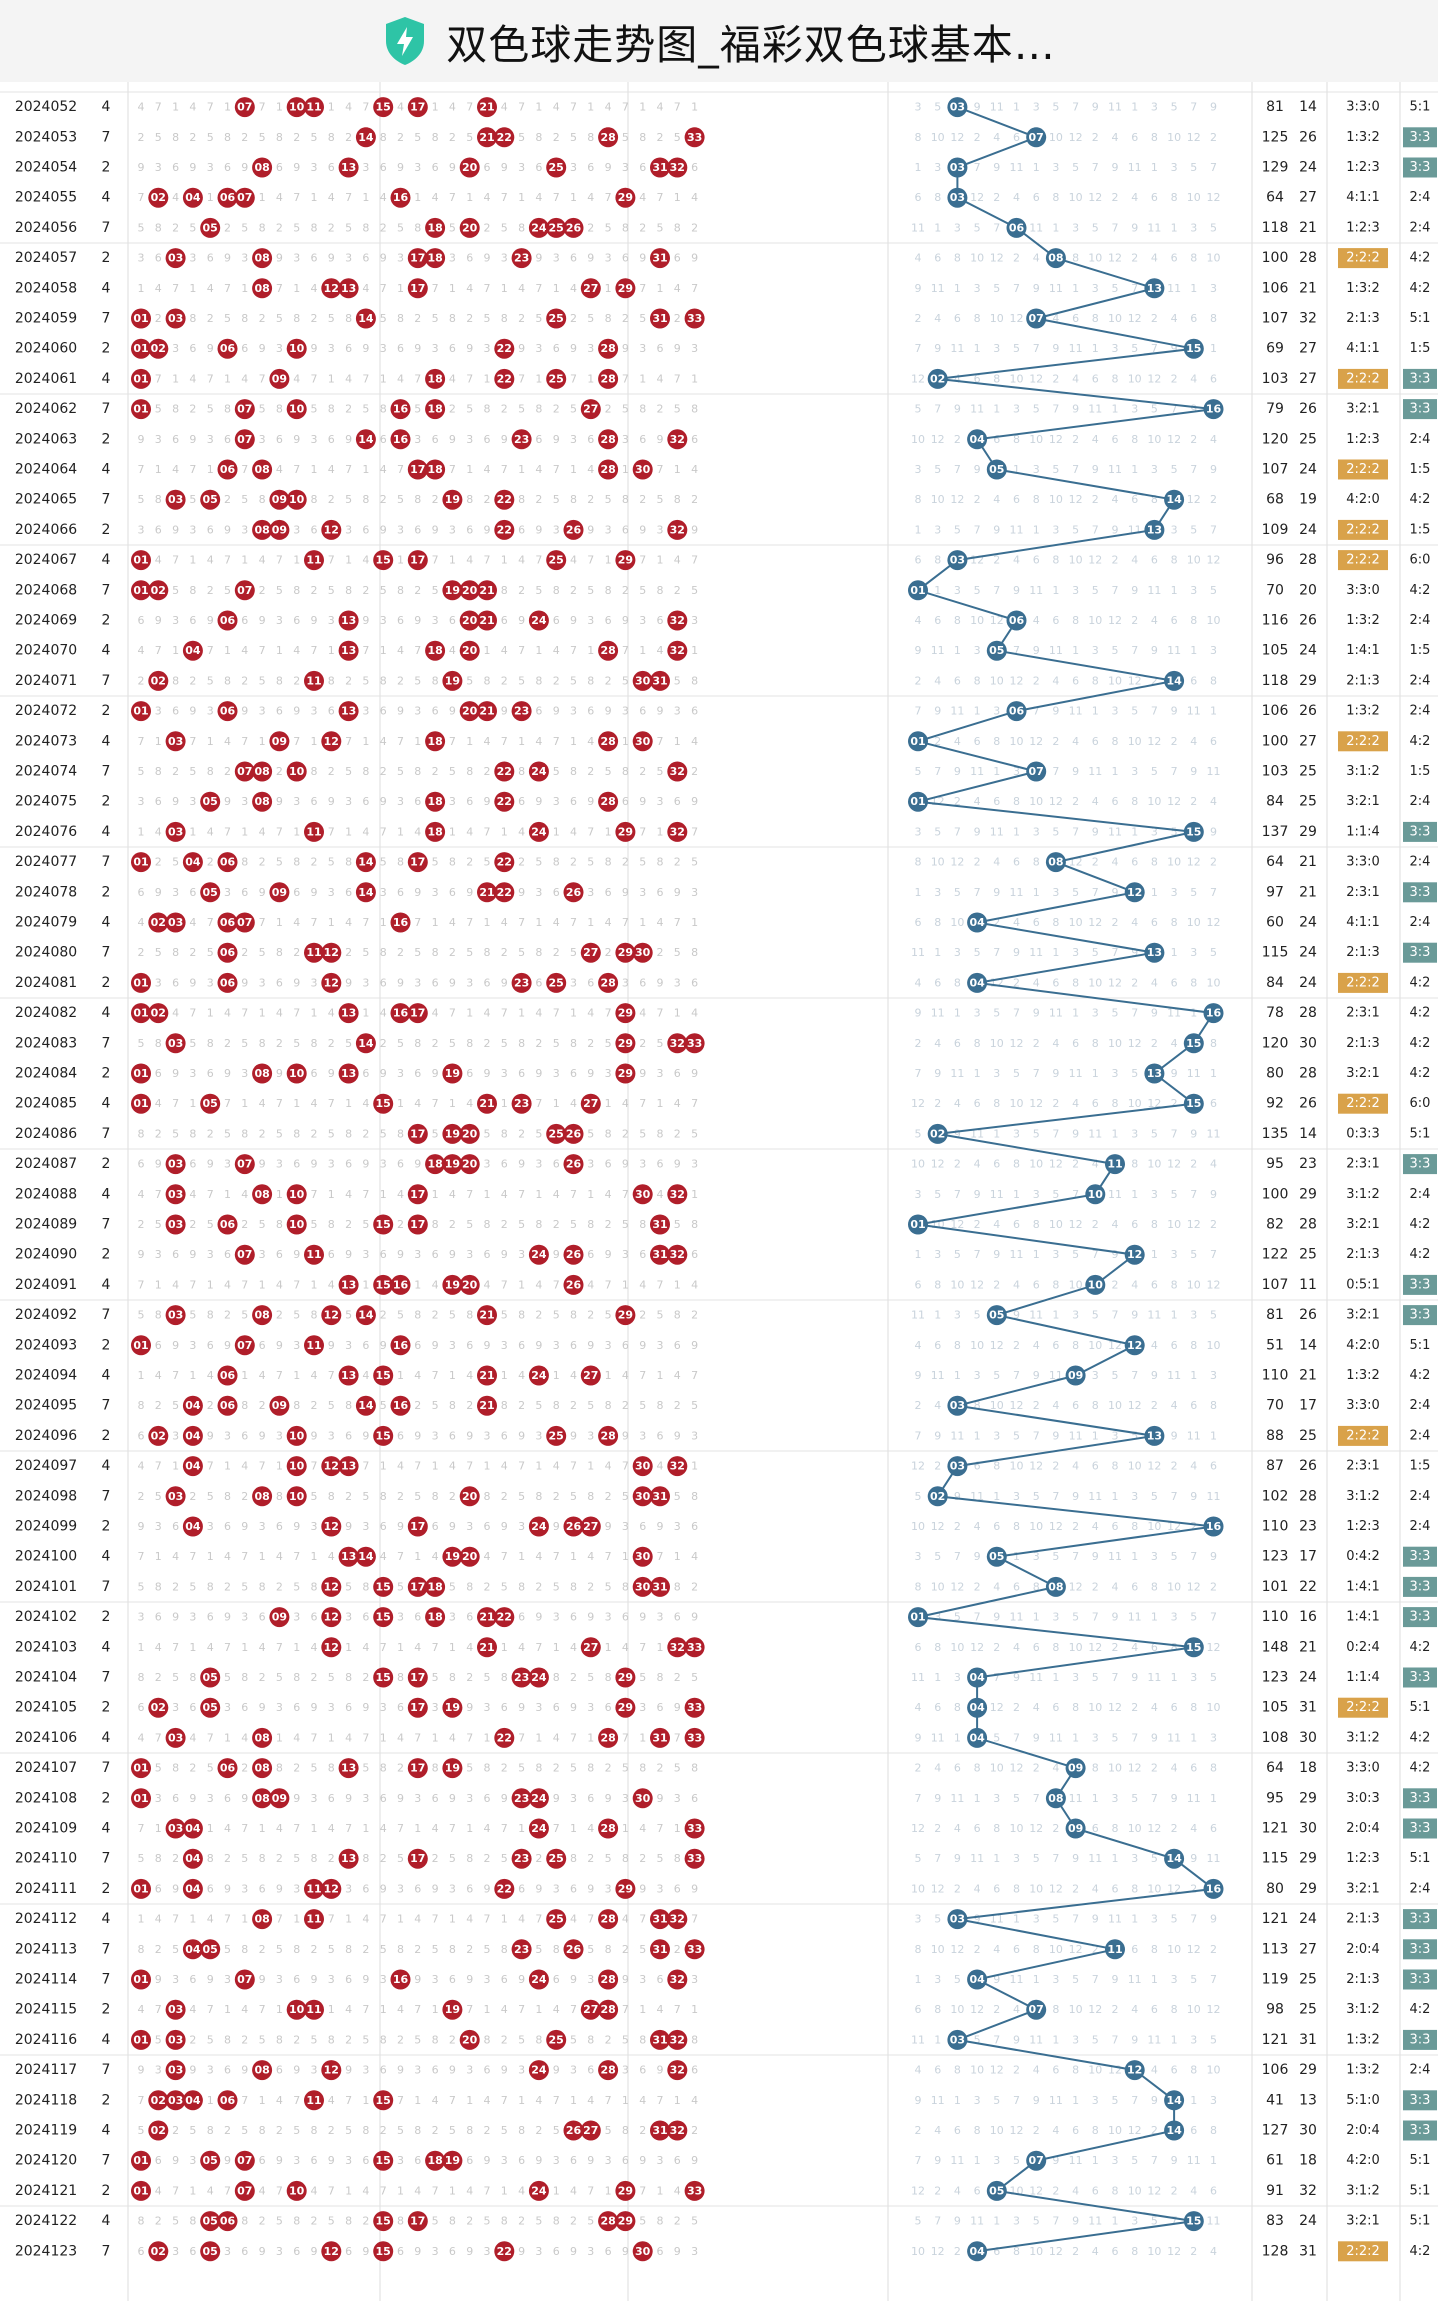  Describe the element at coordinates (314, 107) in the screenshot. I see `red-ball` at that location.